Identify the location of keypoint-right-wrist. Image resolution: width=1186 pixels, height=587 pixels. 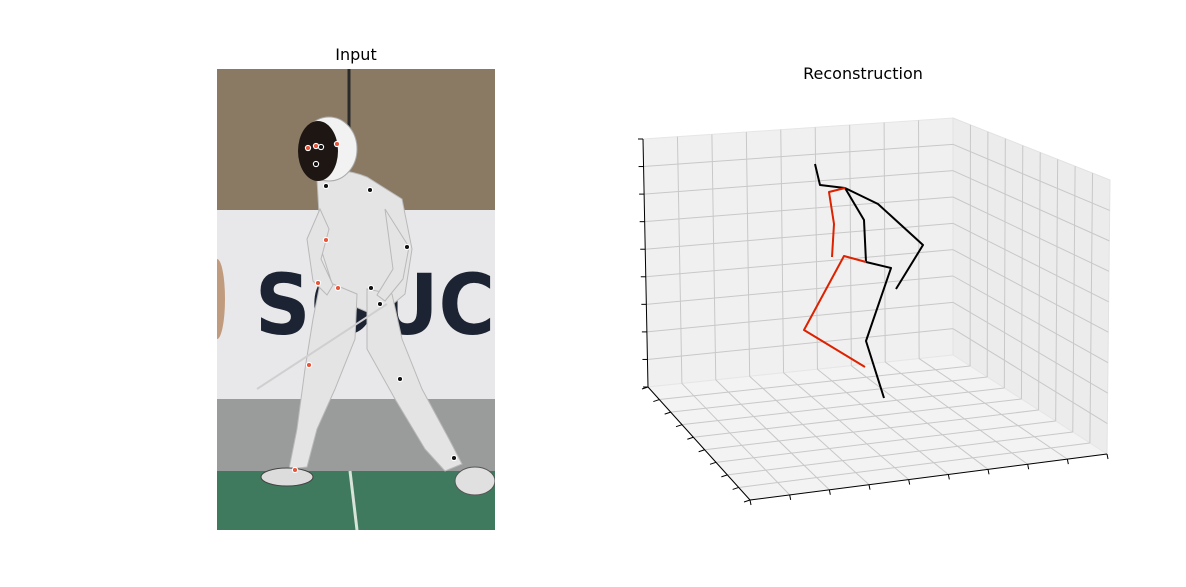
(371, 288).